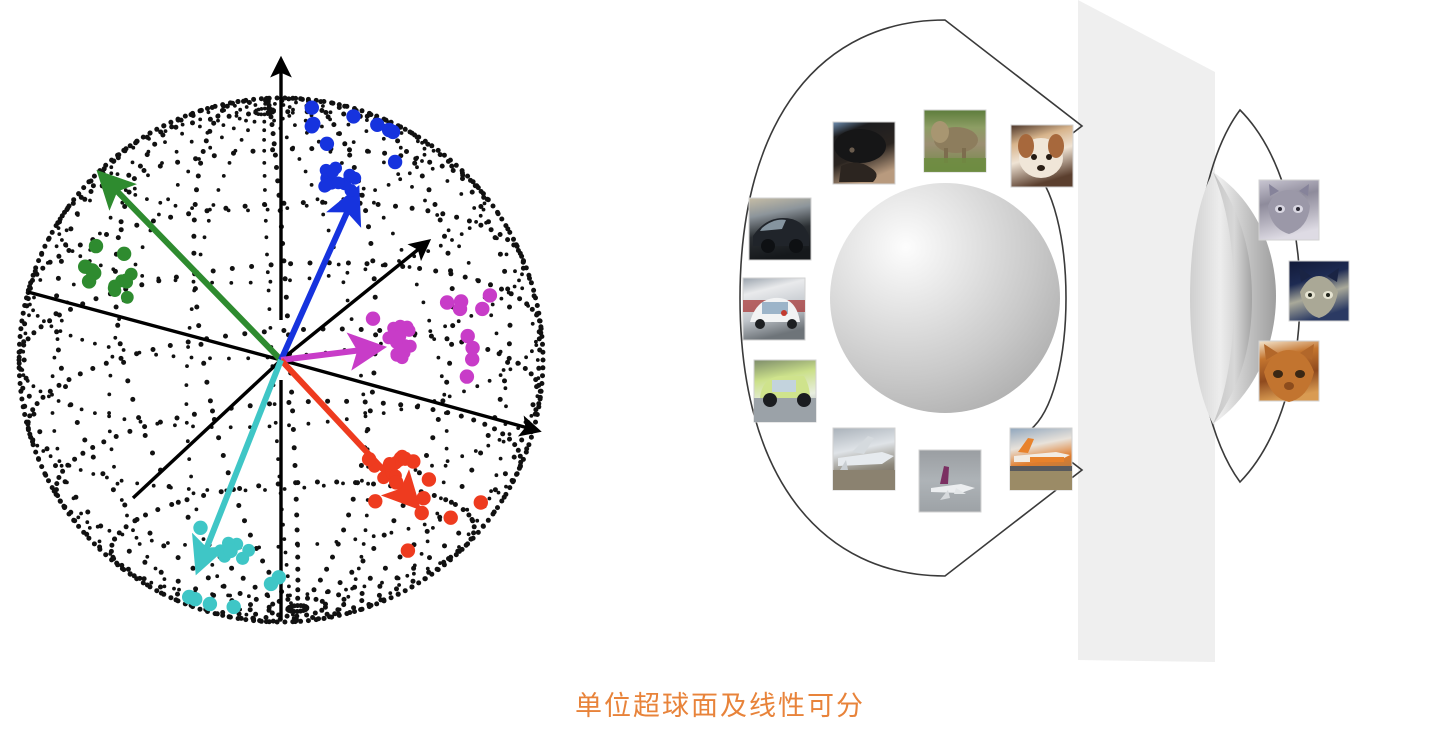 The width and height of the screenshot is (1440, 756). Describe the element at coordinates (774, 309) in the screenshot. I see `thumb-car-white-rally` at that location.